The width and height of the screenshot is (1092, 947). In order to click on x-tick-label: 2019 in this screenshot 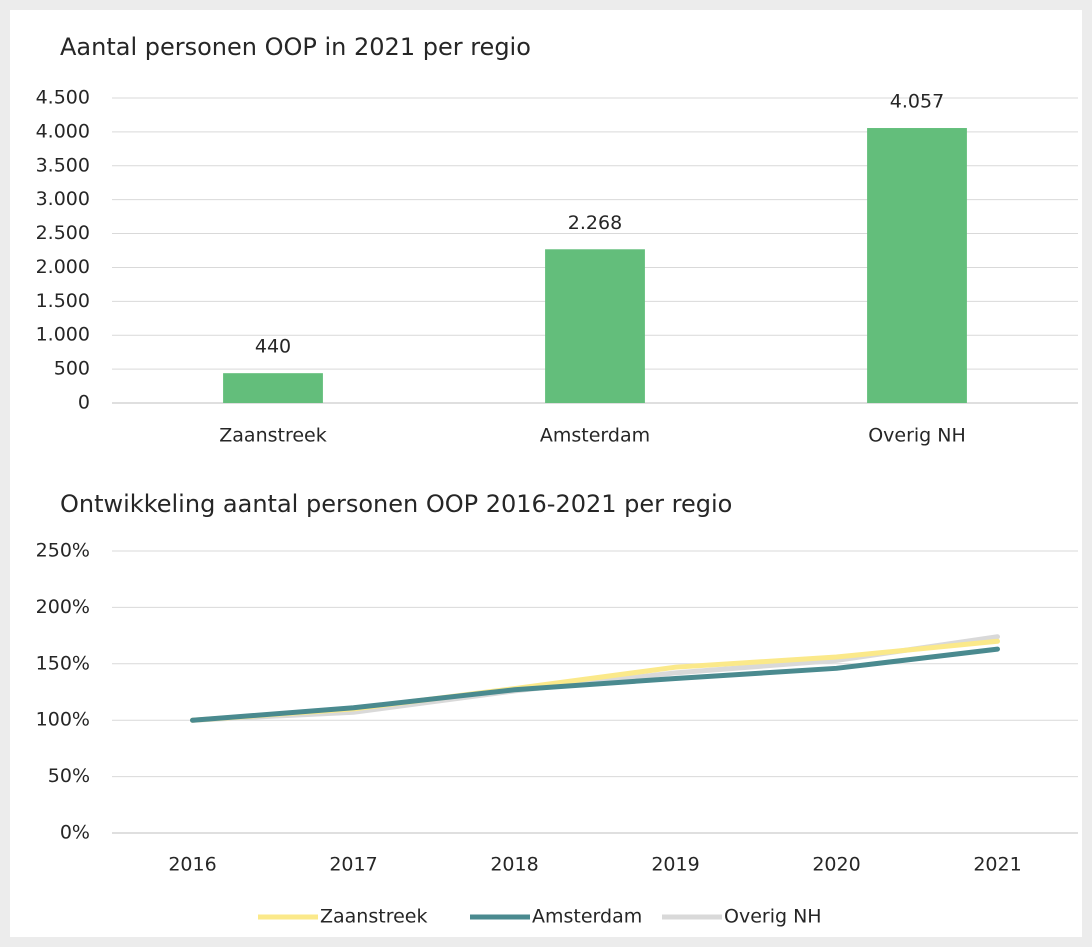, I will do `click(675, 865)`.